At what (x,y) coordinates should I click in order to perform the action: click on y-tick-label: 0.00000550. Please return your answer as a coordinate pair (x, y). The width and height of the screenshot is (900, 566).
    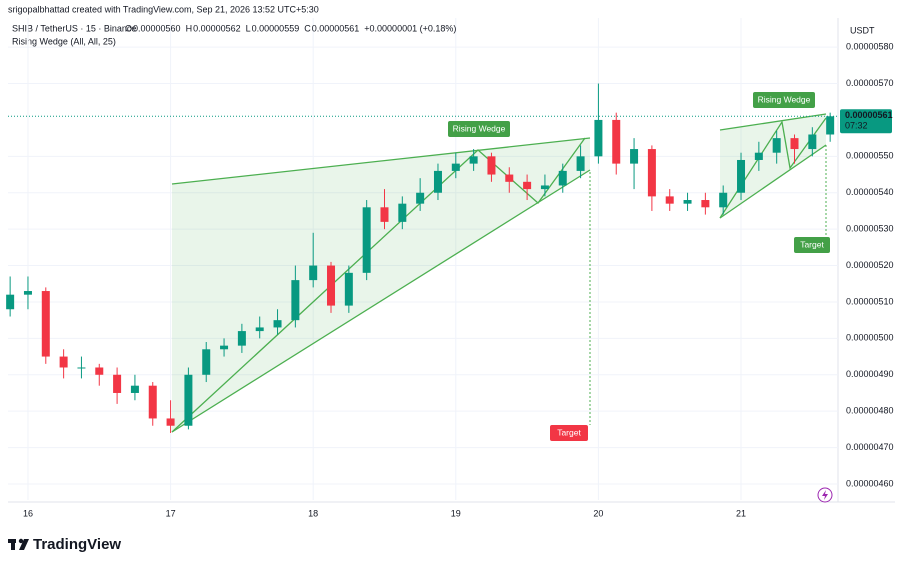
    Looking at the image, I should click on (870, 156).